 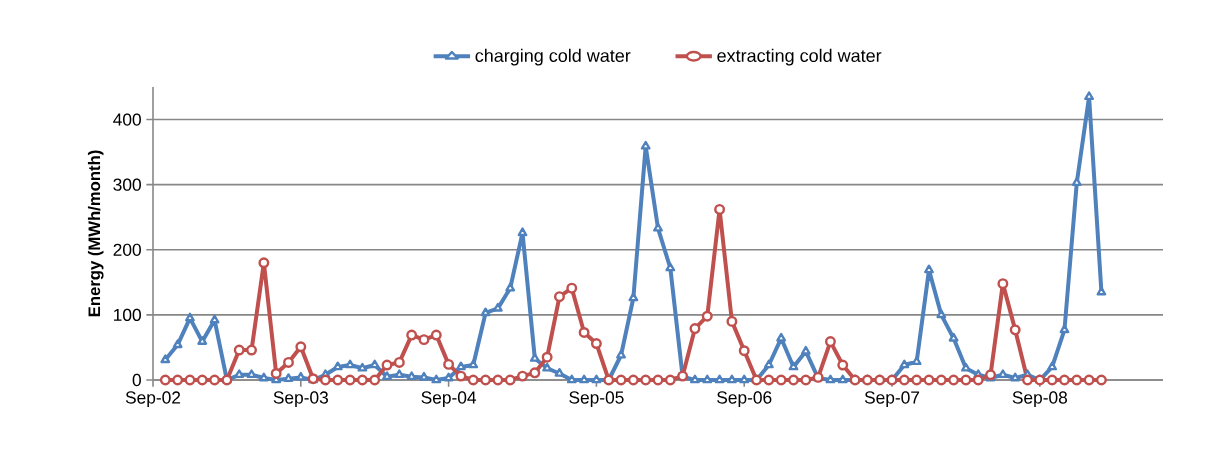 What do you see at coordinates (153, 399) in the screenshot?
I see `x-tick-label: Sep-02` at bounding box center [153, 399].